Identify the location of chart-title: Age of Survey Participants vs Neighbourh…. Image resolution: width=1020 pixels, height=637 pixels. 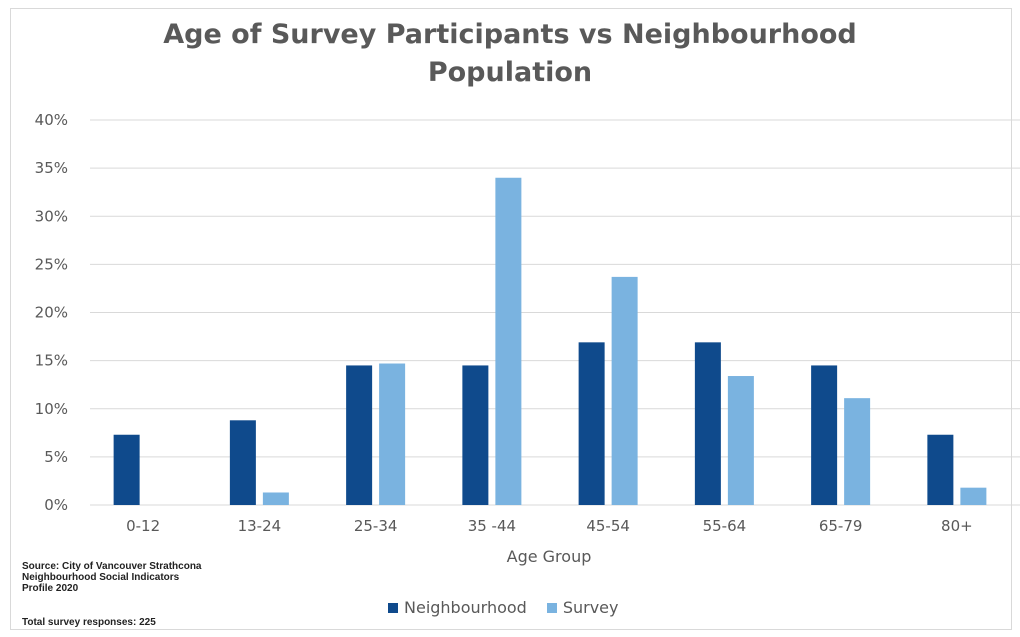
(510, 54).